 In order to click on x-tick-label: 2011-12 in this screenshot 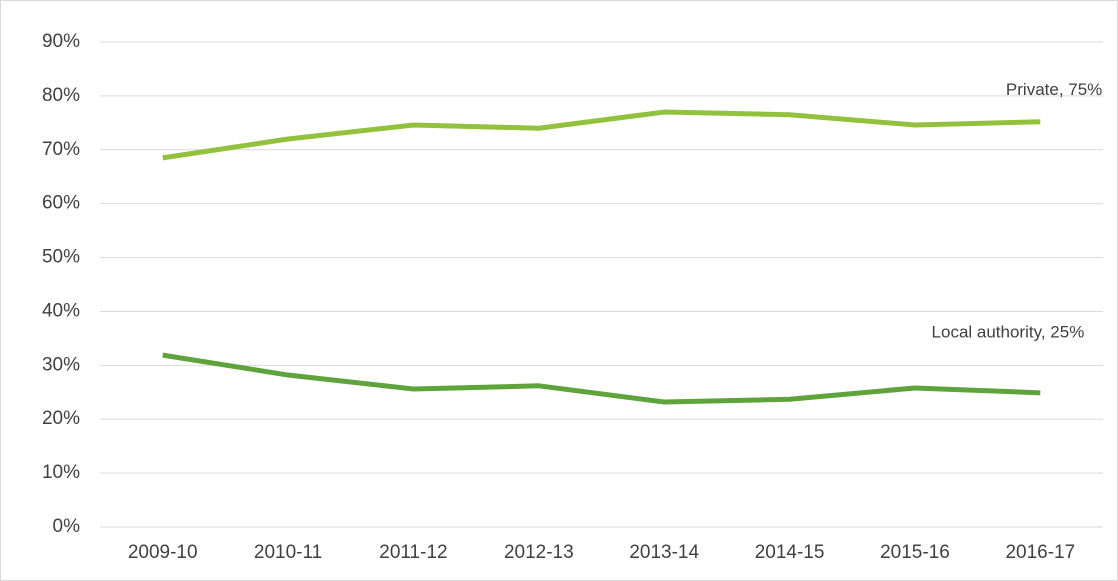, I will do `click(413, 552)`.